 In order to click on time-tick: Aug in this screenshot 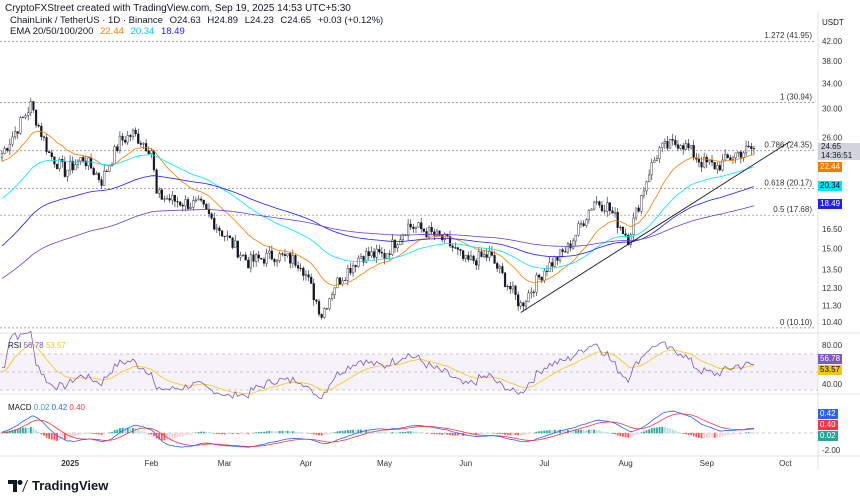, I will do `click(625, 463)`.